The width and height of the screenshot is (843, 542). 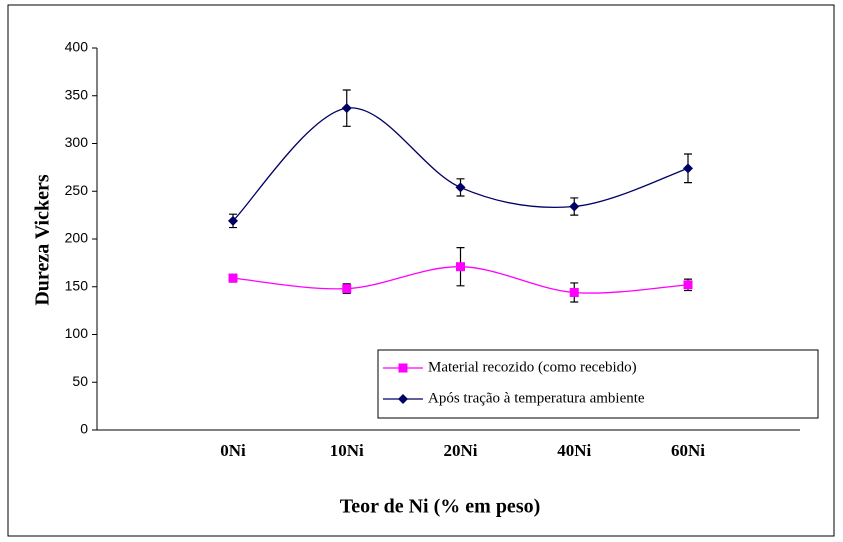 What do you see at coordinates (77, 94) in the screenshot?
I see `y-tick-label: 350` at bounding box center [77, 94].